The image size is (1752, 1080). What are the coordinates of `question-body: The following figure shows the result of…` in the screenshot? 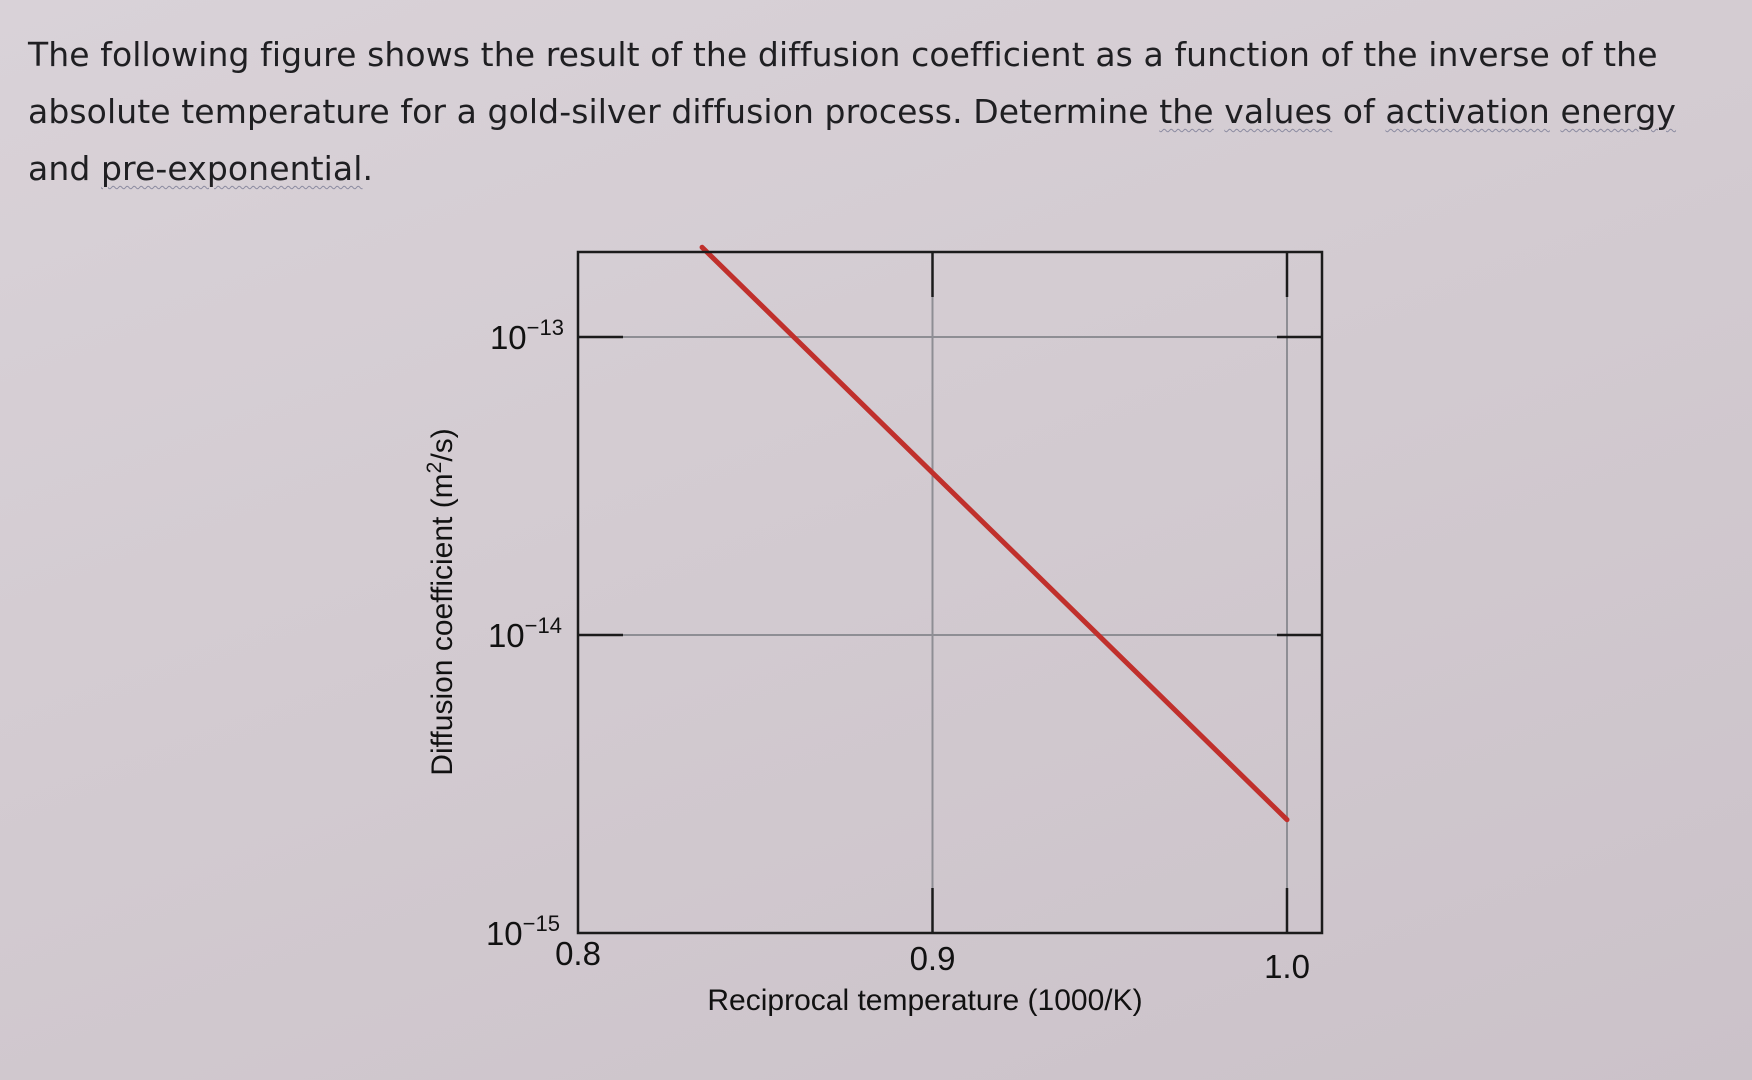 It's located at (843, 83).